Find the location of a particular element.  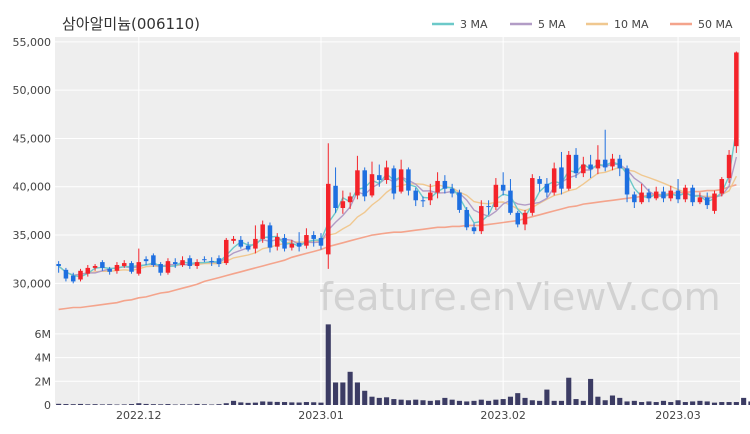

watermark: feature.enViewV.com is located at coordinates (519, 297).